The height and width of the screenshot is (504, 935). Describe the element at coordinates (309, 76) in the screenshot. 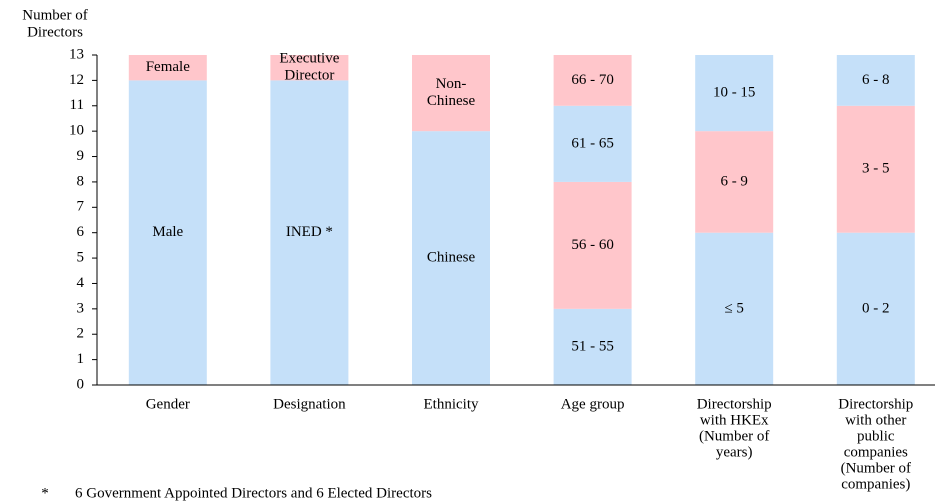

I see `segment-label: Director` at that location.